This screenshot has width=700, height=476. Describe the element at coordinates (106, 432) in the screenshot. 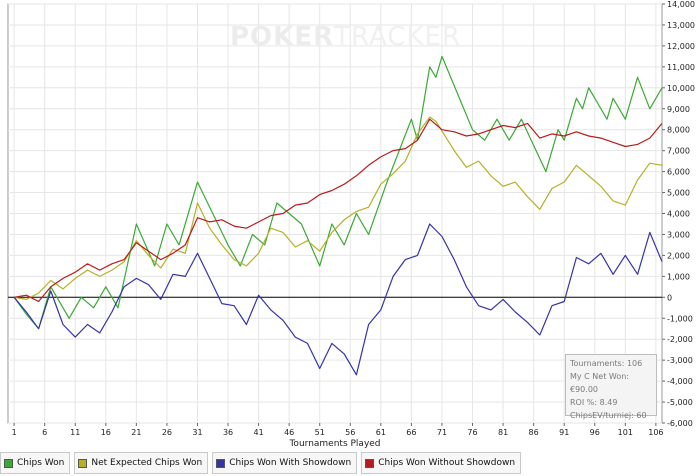

I see `x-tick-label: 16` at that location.